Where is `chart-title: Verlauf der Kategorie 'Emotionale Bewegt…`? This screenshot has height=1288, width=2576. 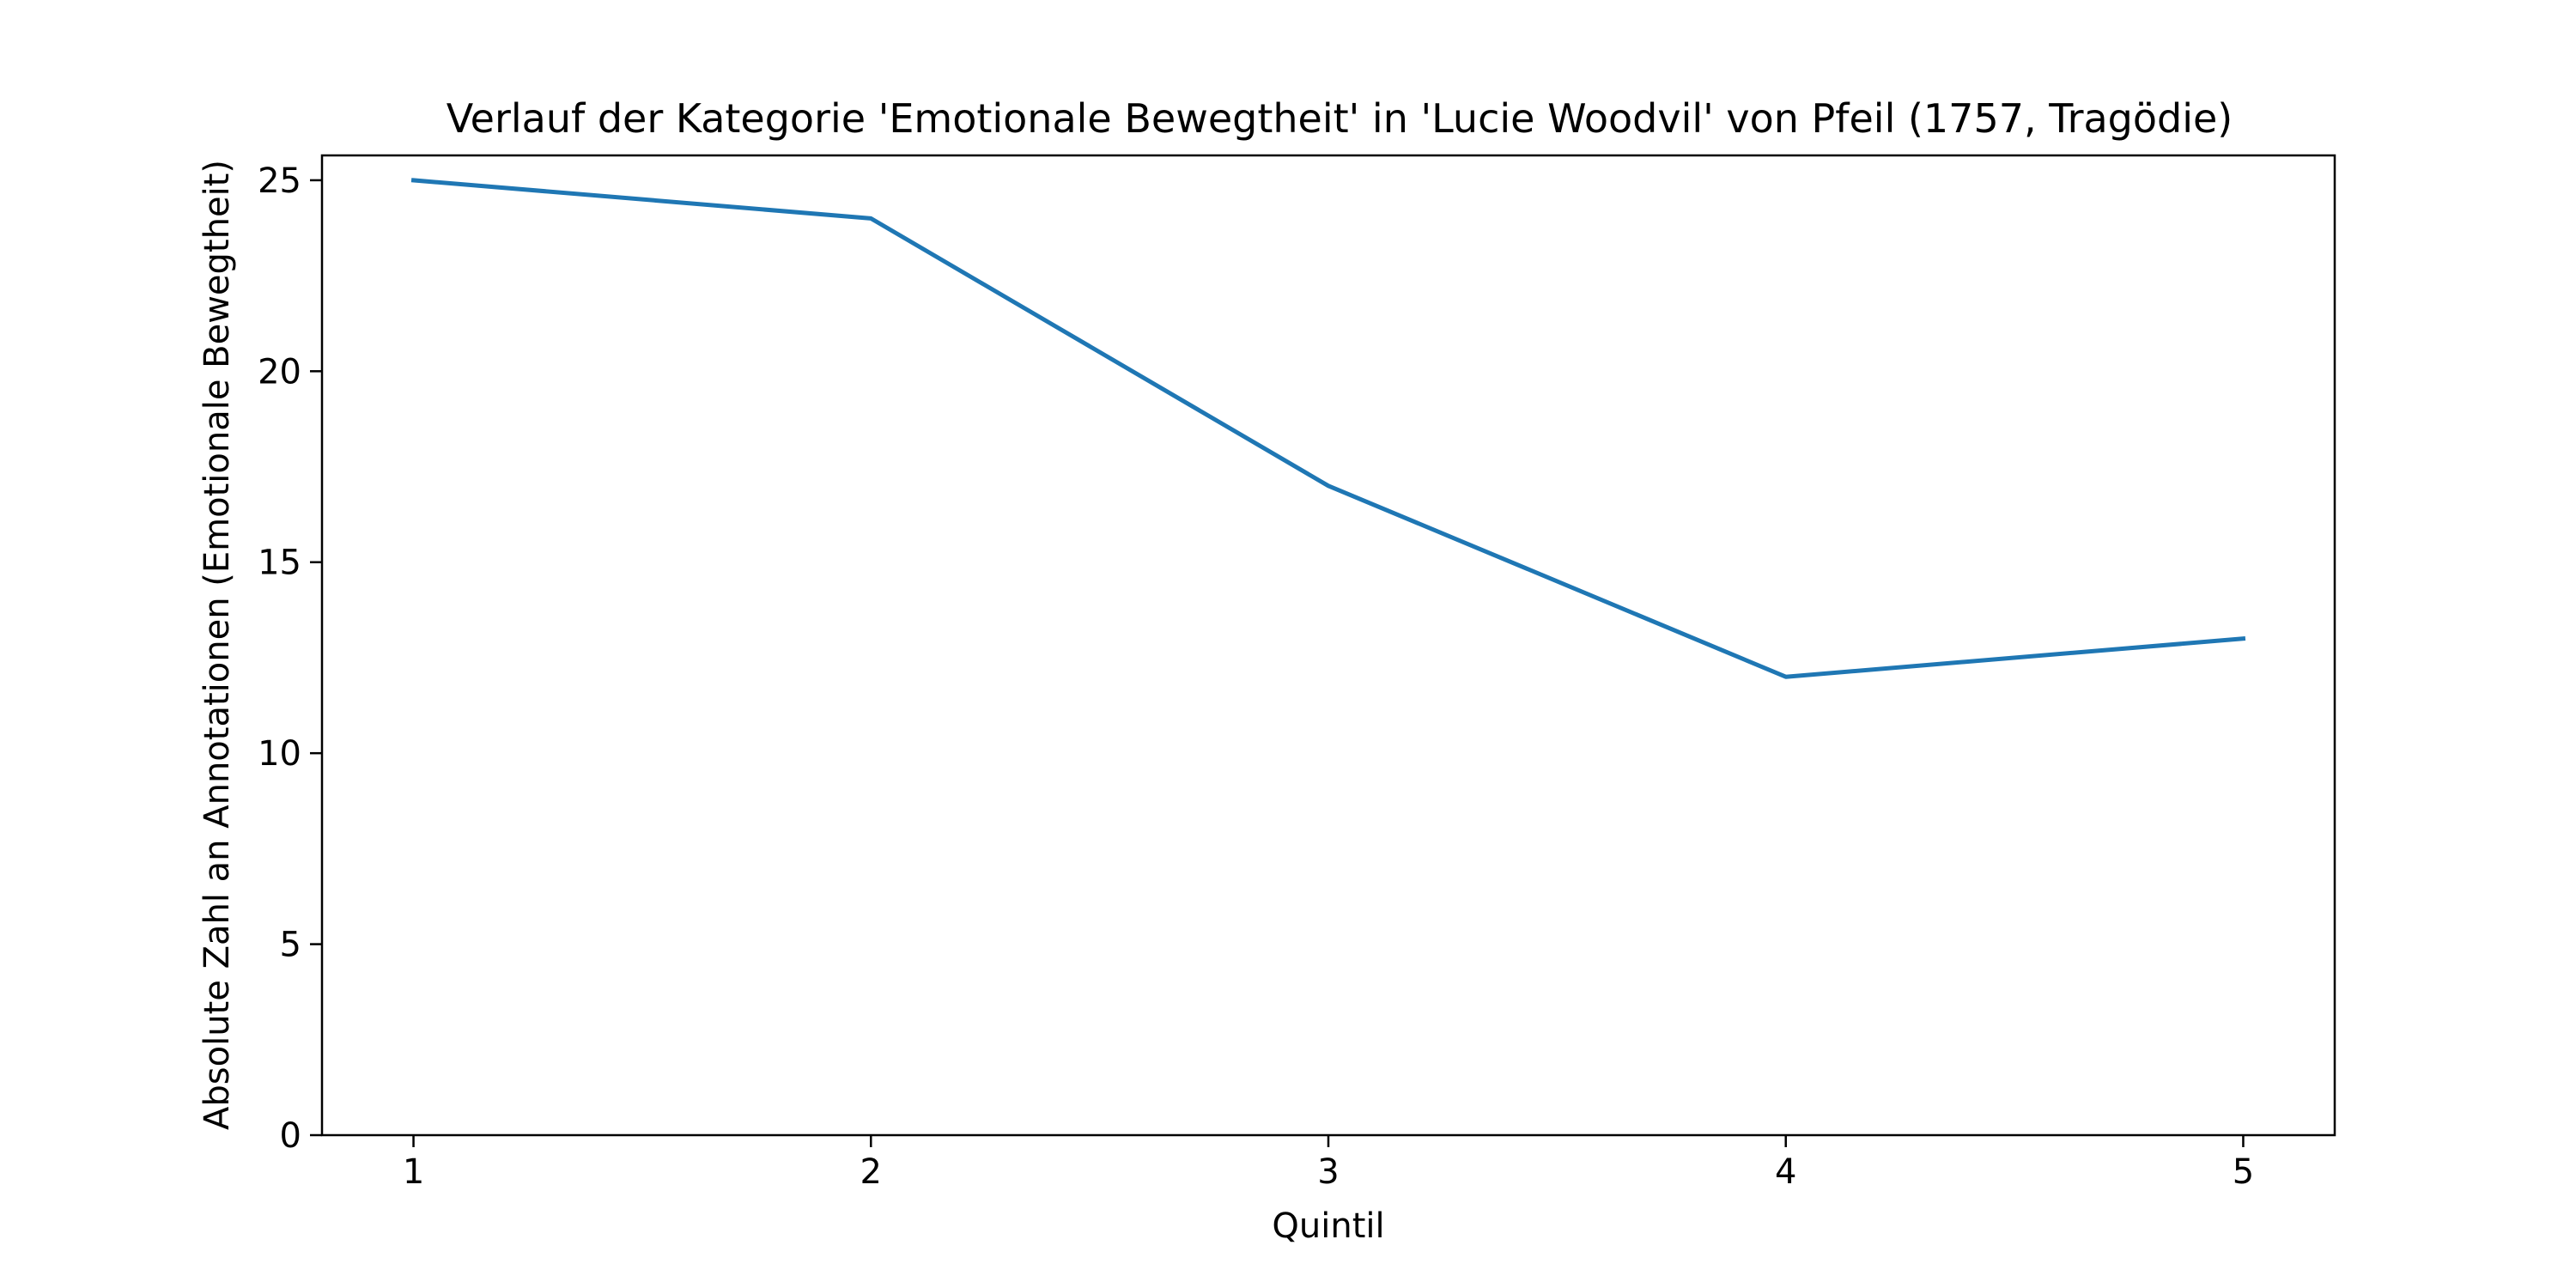
chart-title: Verlauf der Kategorie 'Emotionale Bewegt… is located at coordinates (1340, 118).